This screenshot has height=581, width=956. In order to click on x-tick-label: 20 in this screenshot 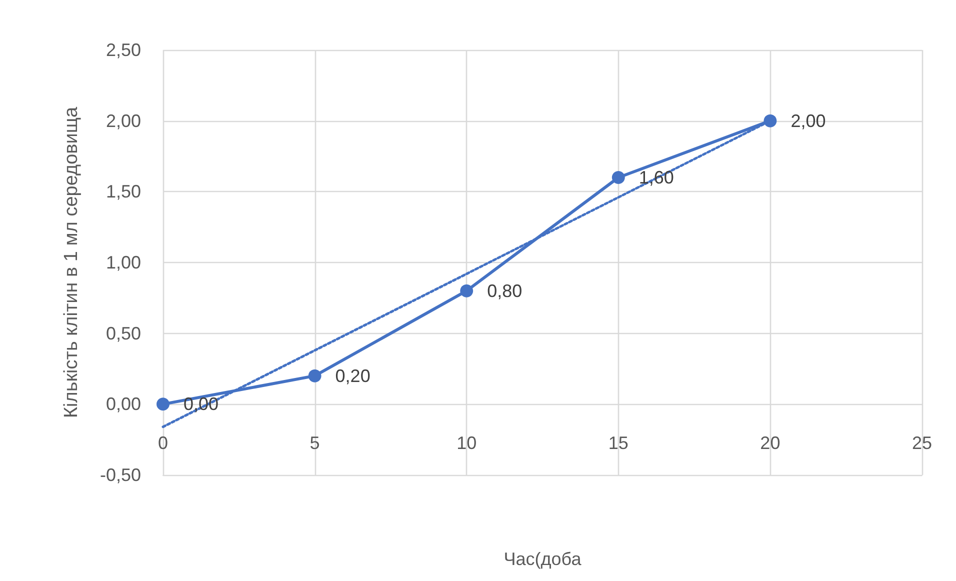, I will do `click(770, 443)`.